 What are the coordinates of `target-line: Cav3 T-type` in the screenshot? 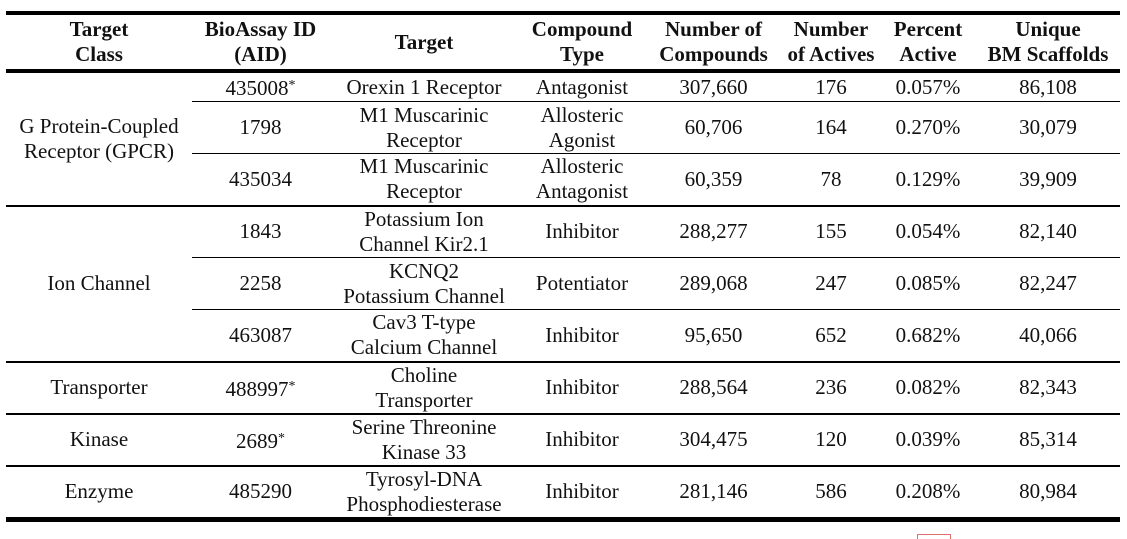 It's located at (424, 322).